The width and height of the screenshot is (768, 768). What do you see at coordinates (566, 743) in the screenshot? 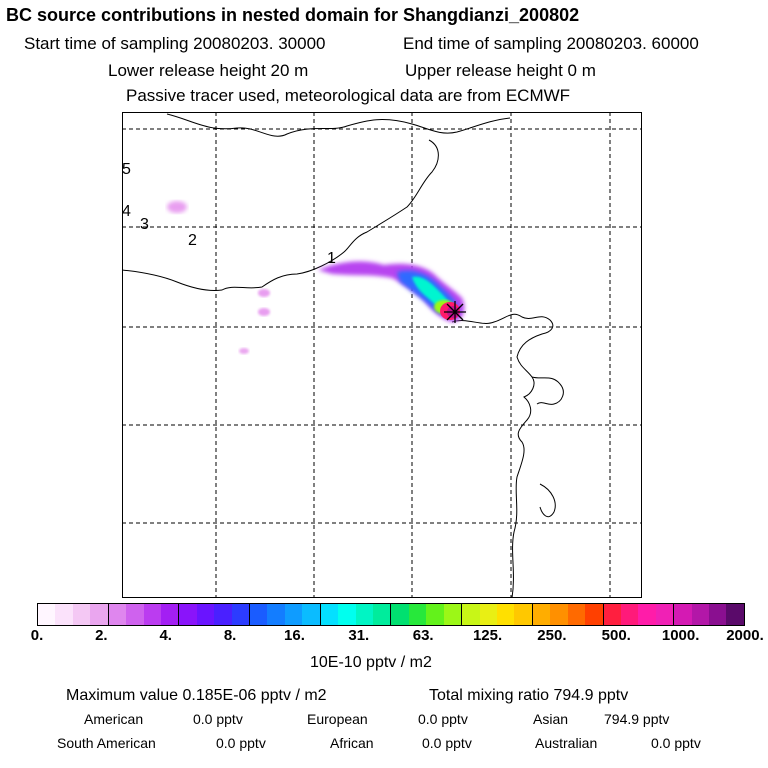
I see `region-name: Australian` at bounding box center [566, 743].